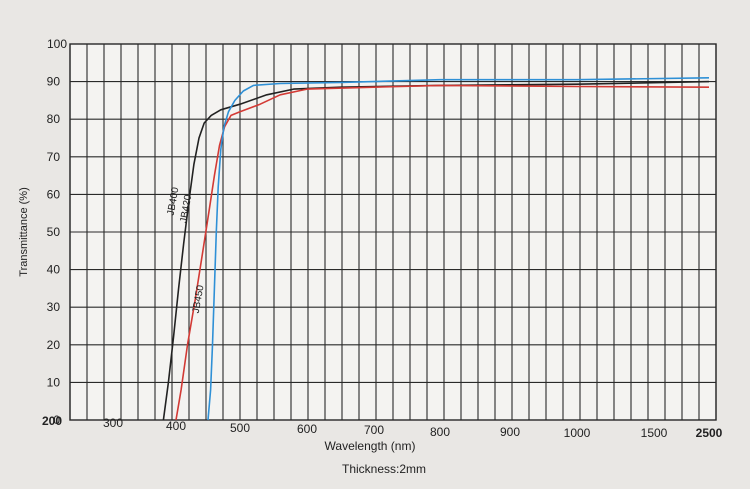 The width and height of the screenshot is (750, 489). What do you see at coordinates (176, 426) in the screenshot?
I see `x-tick-label-400: 400` at bounding box center [176, 426].